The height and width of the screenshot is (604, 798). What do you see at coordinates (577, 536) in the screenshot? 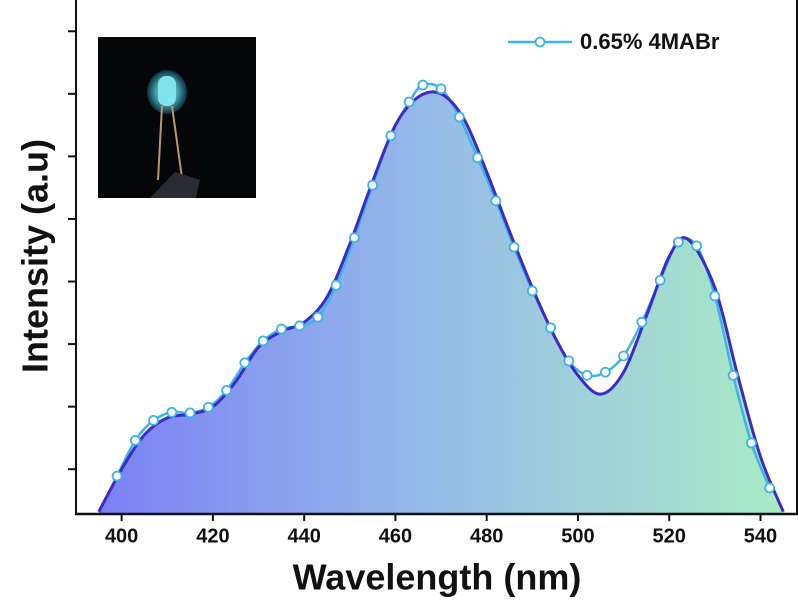
I see `x-tick-label: 500` at bounding box center [577, 536].